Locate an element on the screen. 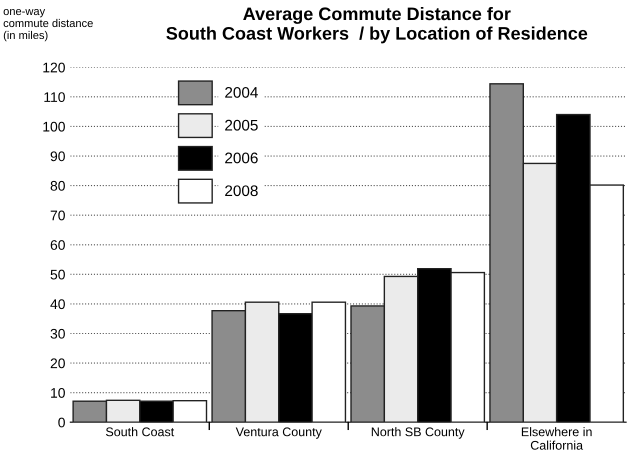 Image resolution: width=628 pixels, height=464 pixels. x-tick-label: North SB County is located at coordinates (418, 433).